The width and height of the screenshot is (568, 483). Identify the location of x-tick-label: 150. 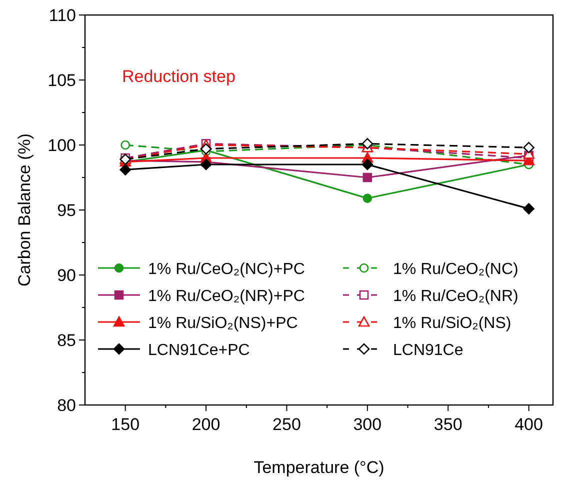
(125, 424).